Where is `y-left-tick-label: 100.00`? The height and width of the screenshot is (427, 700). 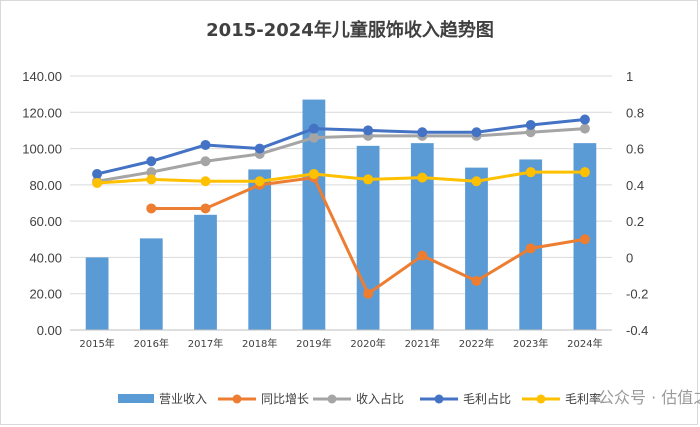 y-left-tick-label: 100.00 is located at coordinates (42, 149).